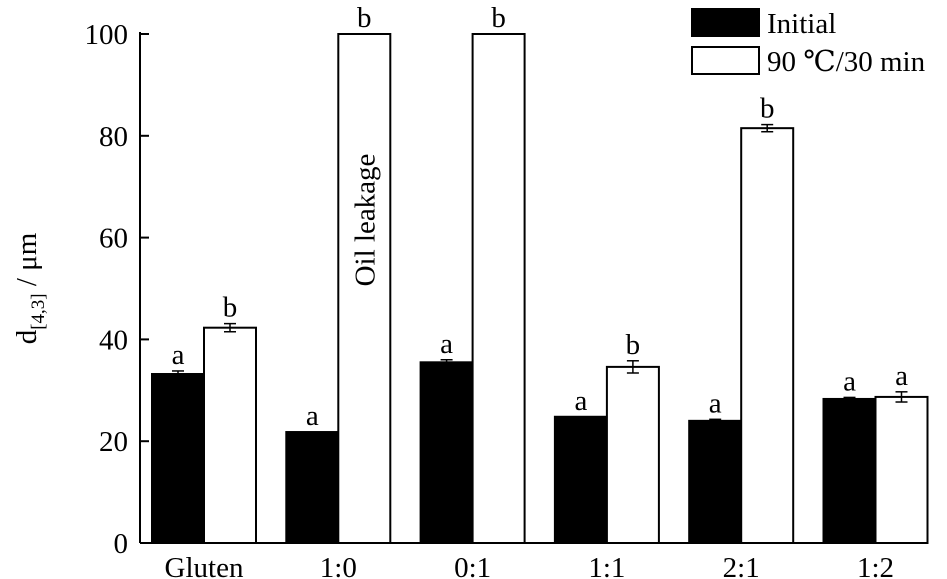 This screenshot has height=579, width=947. Describe the element at coordinates (113, 137) in the screenshot. I see `y-tick-label: 80` at that location.